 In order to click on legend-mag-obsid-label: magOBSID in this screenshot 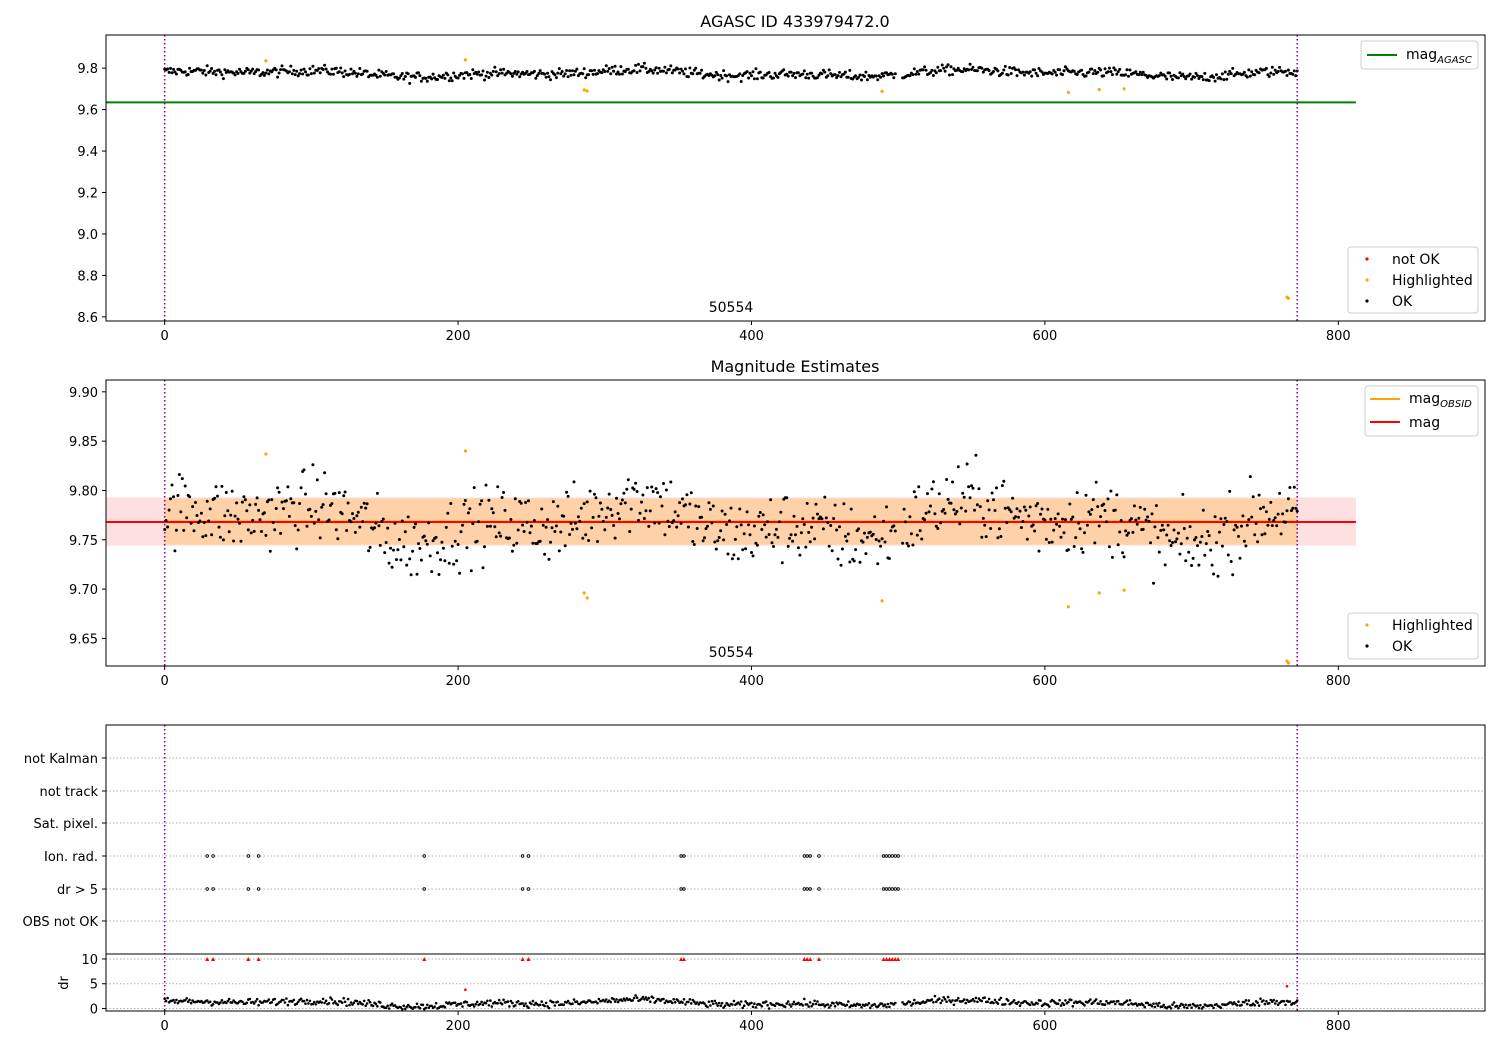, I will do `click(1440, 400)`.